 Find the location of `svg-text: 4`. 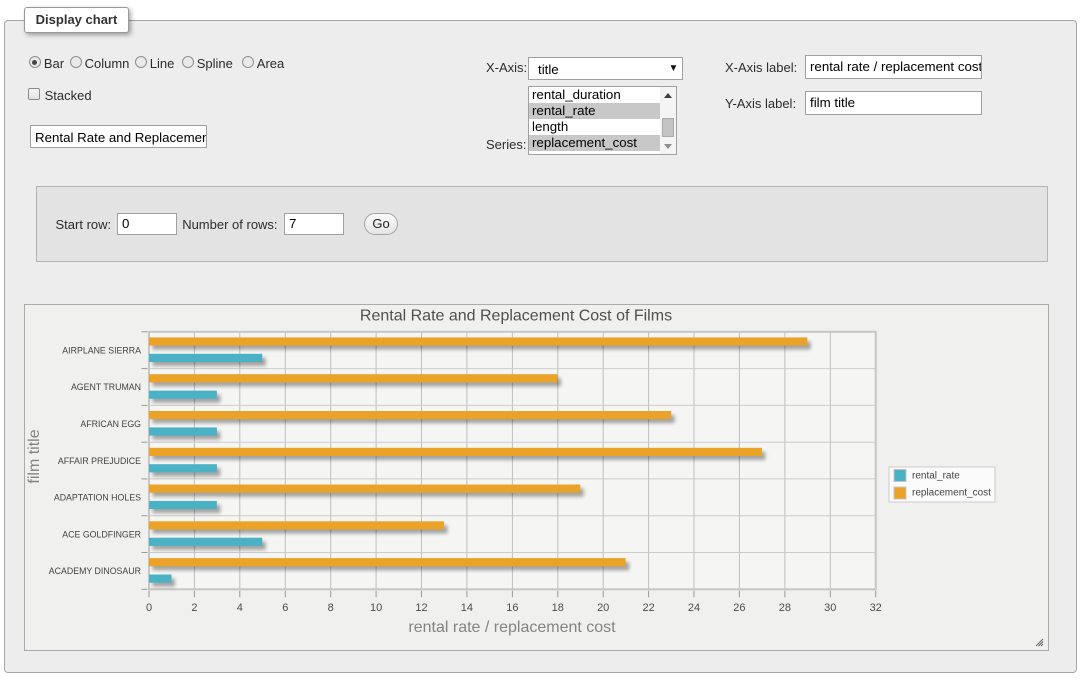

svg-text: 4 is located at coordinates (240, 608).